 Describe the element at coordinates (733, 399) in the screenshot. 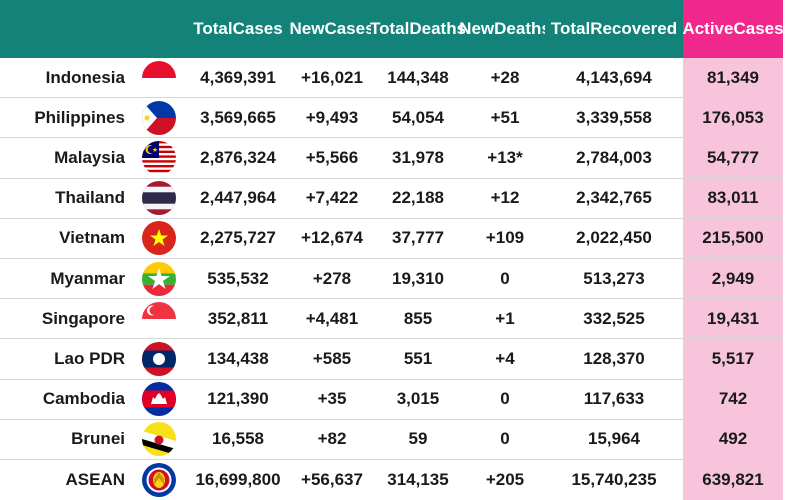

I see `row-cambodia-active-cases: 742` at that location.